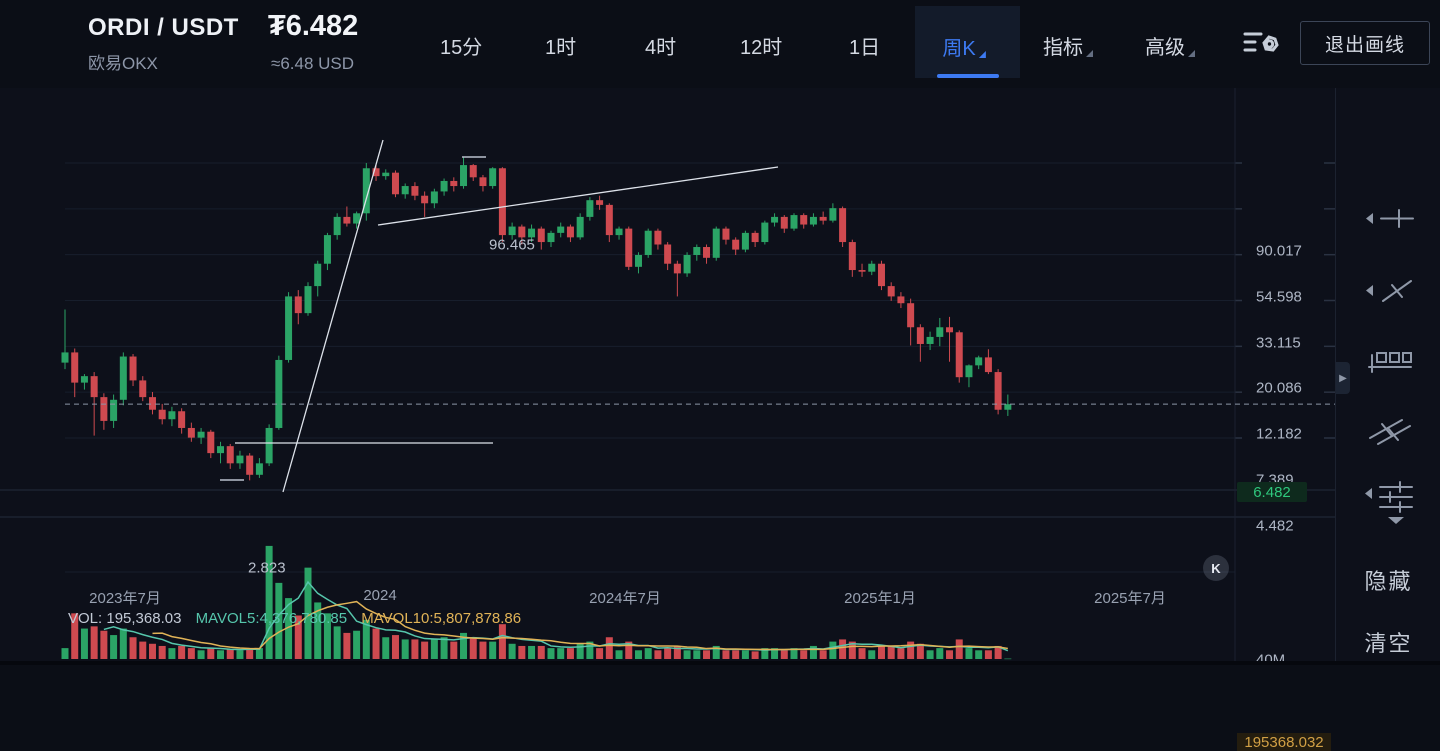 This screenshot has height=751, width=1440. Describe the element at coordinates (1068, 45) in the screenshot. I see `indicator-menu: 指标` at that location.